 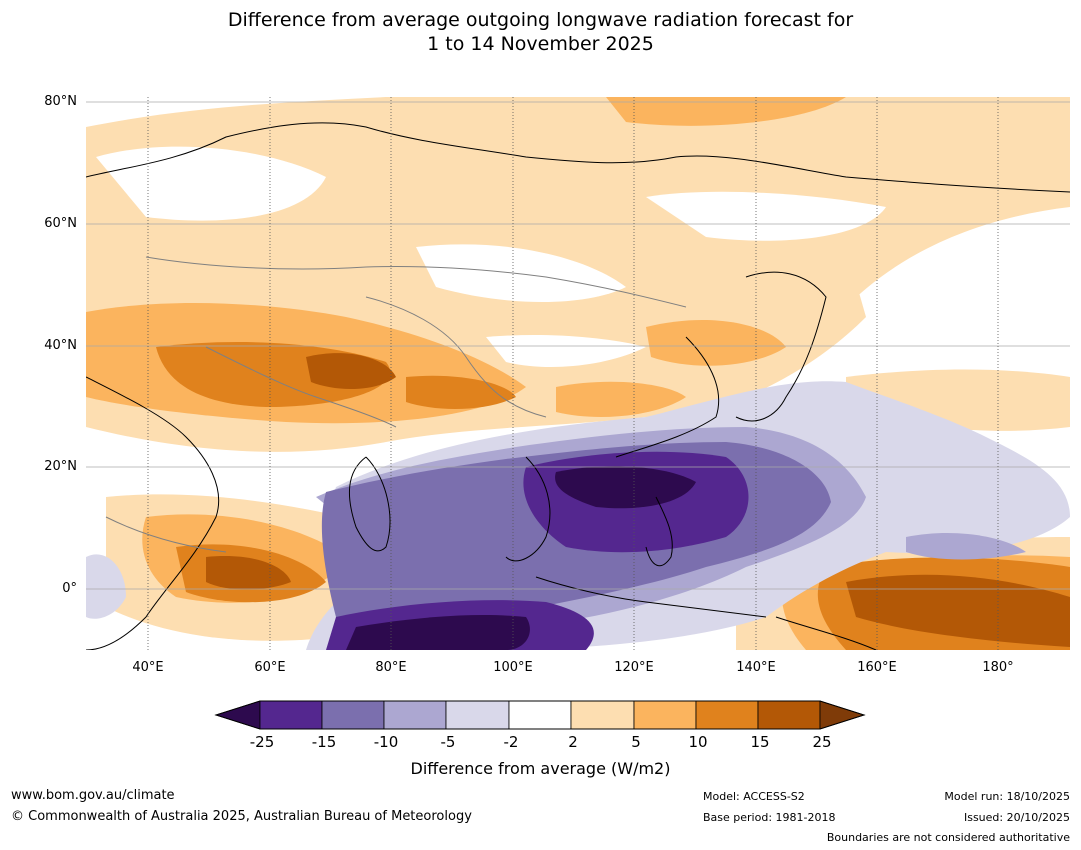 I want to click on colorbar-tick-minus-15: -15, so click(x=324, y=742).